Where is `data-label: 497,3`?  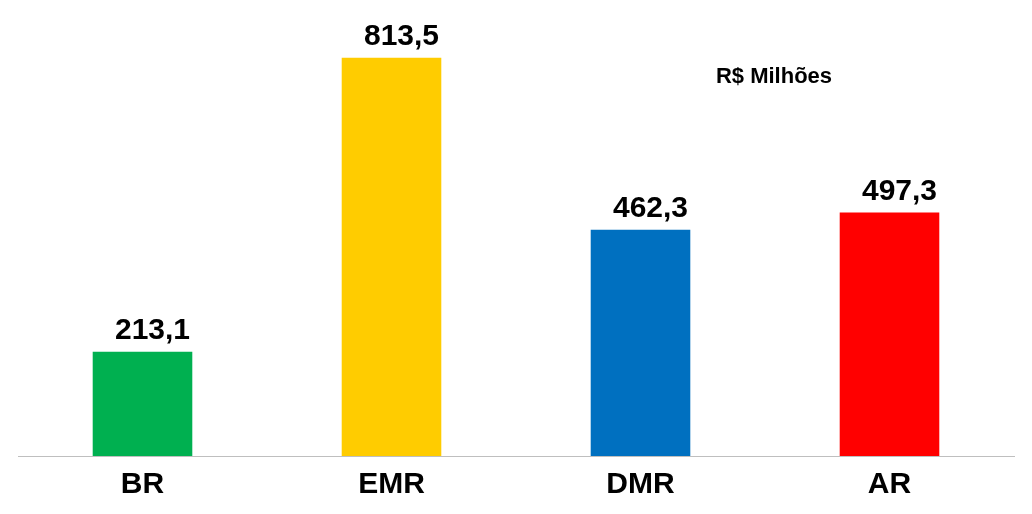 data-label: 497,3 is located at coordinates (899, 189).